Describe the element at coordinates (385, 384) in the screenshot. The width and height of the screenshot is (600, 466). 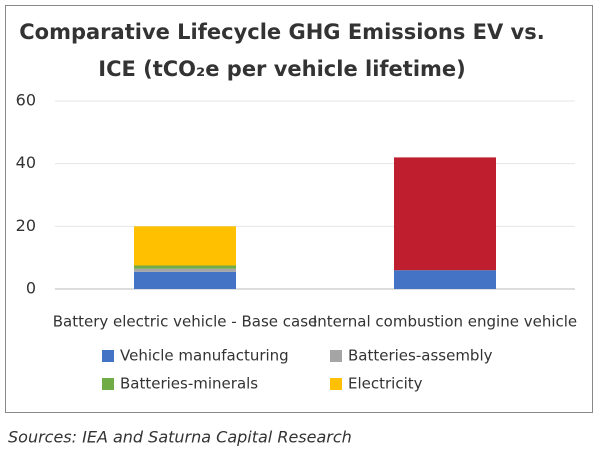
I see `legend-label: Electricity` at that location.